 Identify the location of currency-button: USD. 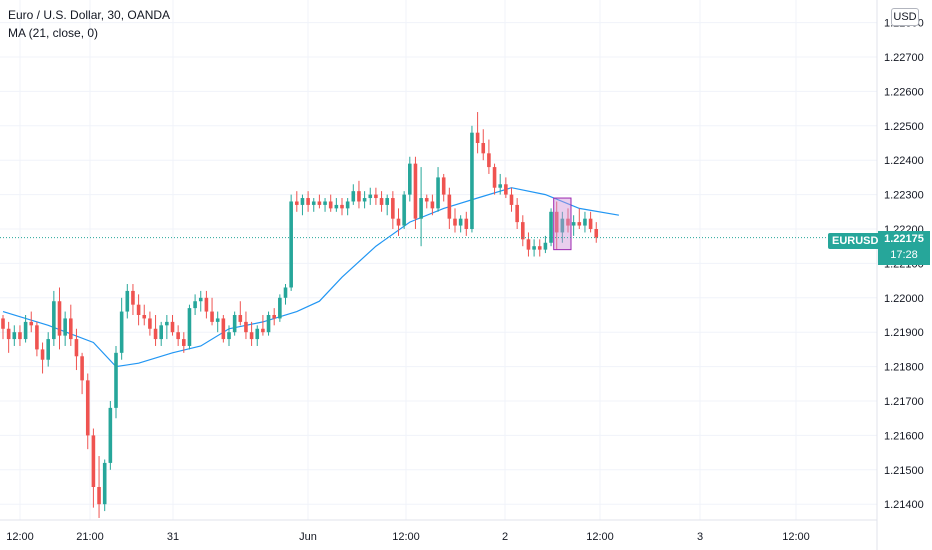
(905, 17).